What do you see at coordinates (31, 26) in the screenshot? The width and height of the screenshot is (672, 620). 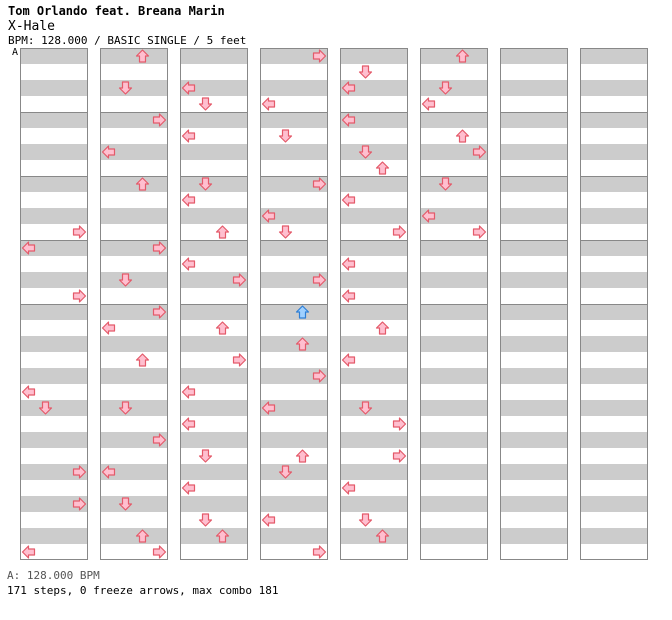 I see `song-title: X-Hale` at bounding box center [31, 26].